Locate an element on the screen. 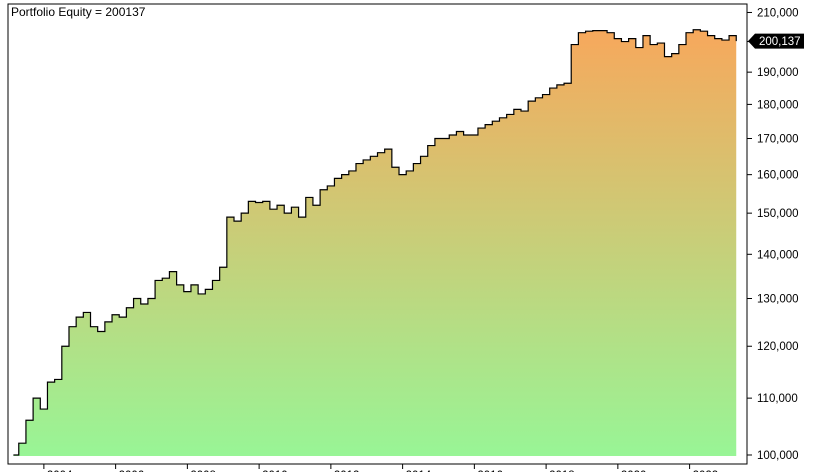 The width and height of the screenshot is (813, 472). last-value-badge is located at coordinates (776, 41).